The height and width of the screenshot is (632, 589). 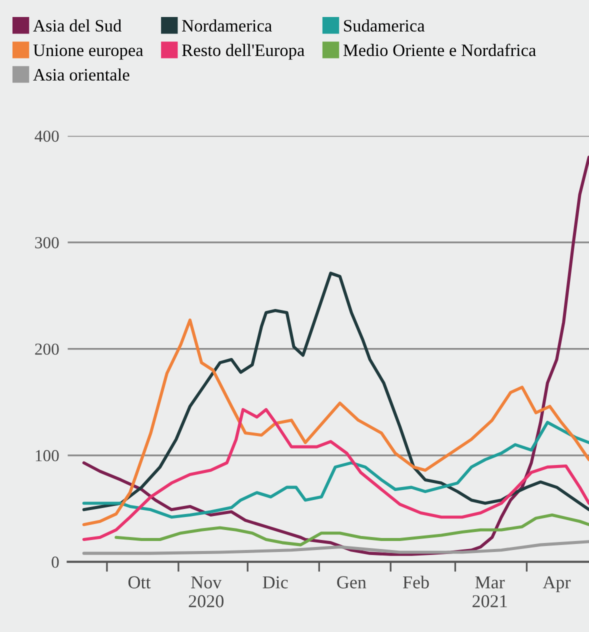 I want to click on x-tick-label: Gen, so click(x=351, y=582).